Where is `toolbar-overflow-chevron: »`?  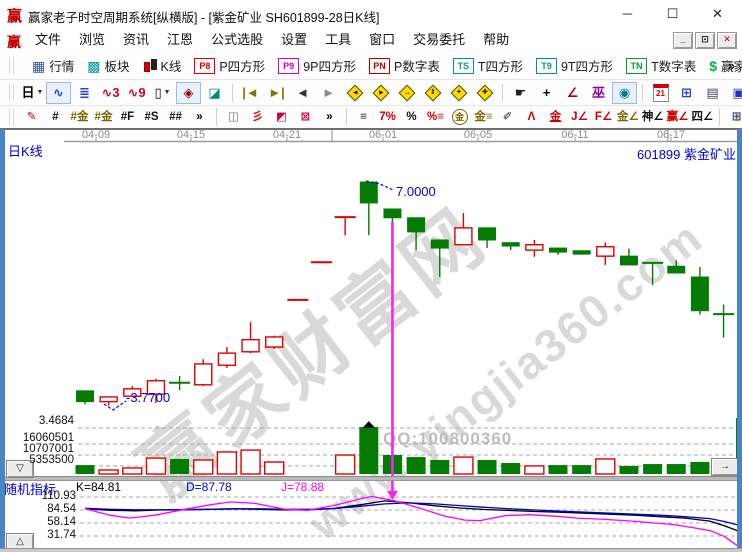 toolbar-overflow-chevron: » is located at coordinates (731, 65).